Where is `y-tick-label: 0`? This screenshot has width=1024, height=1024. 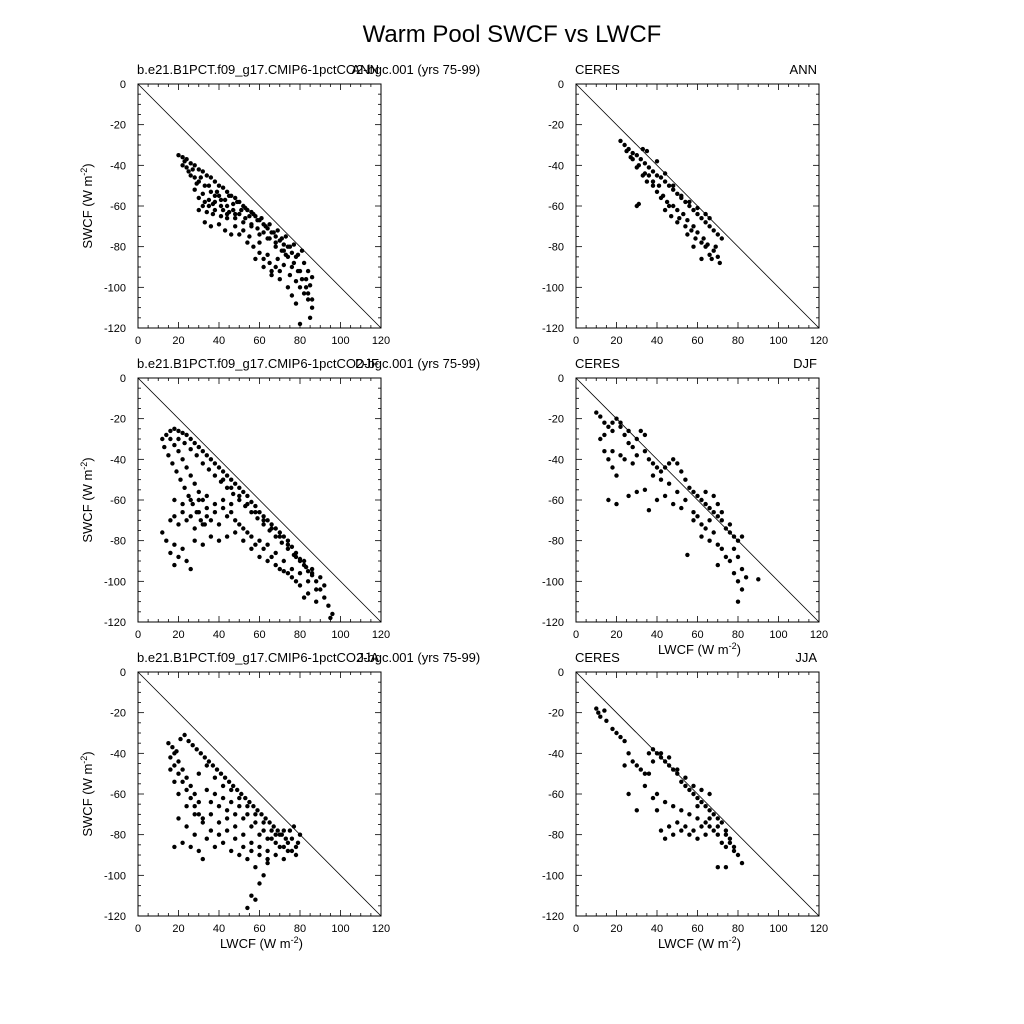
y-tick-label: 0 is located at coordinates (561, 379).